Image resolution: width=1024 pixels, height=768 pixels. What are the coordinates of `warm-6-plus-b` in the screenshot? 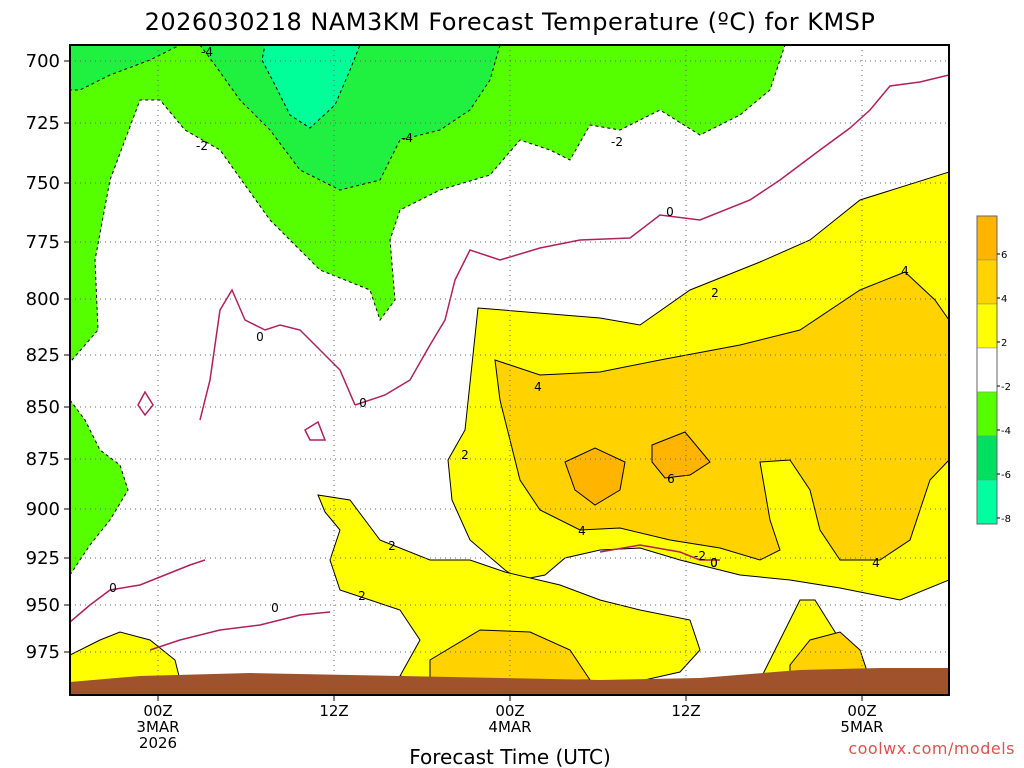 It's located at (681, 455).